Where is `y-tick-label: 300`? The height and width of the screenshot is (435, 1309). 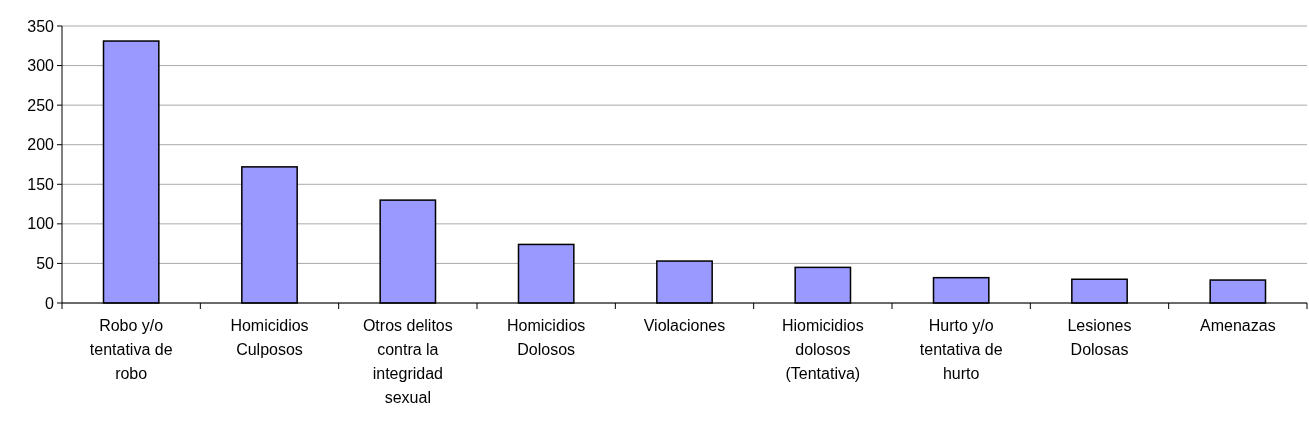
y-tick-label: 300 is located at coordinates (41, 66).